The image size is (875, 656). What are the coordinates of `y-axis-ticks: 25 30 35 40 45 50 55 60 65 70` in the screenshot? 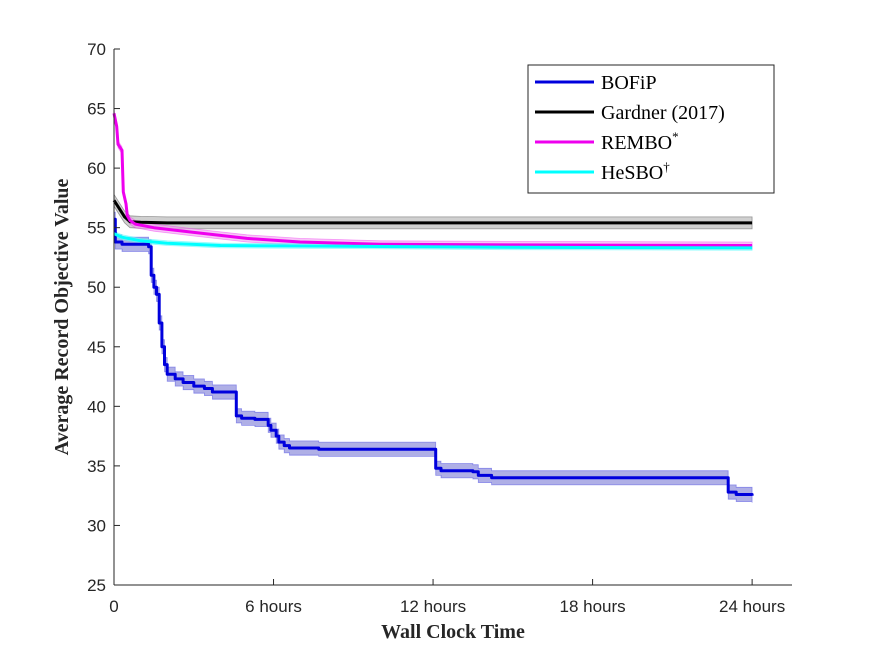 It's located at (103, 317).